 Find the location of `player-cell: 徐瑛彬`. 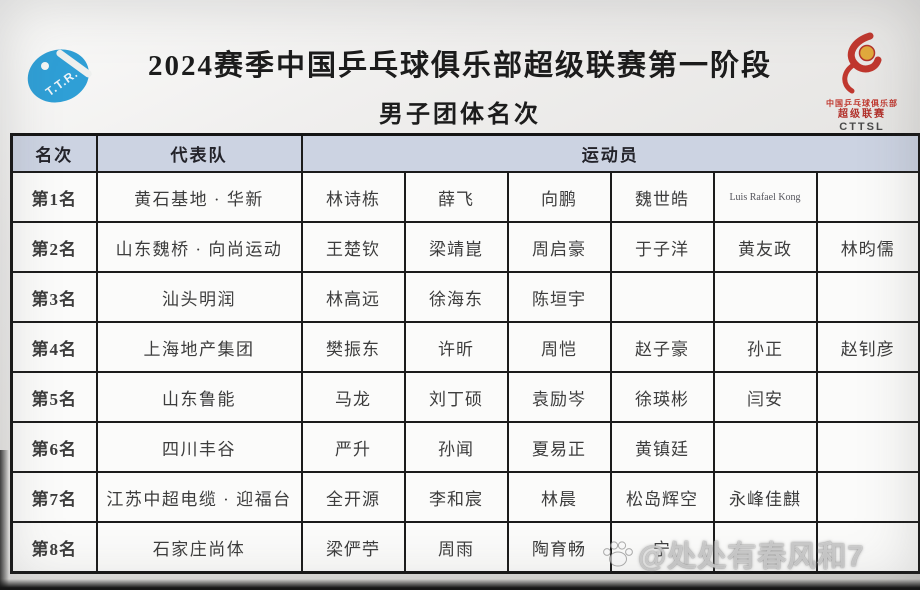

player-cell: 徐瑛彬 is located at coordinates (662, 397).